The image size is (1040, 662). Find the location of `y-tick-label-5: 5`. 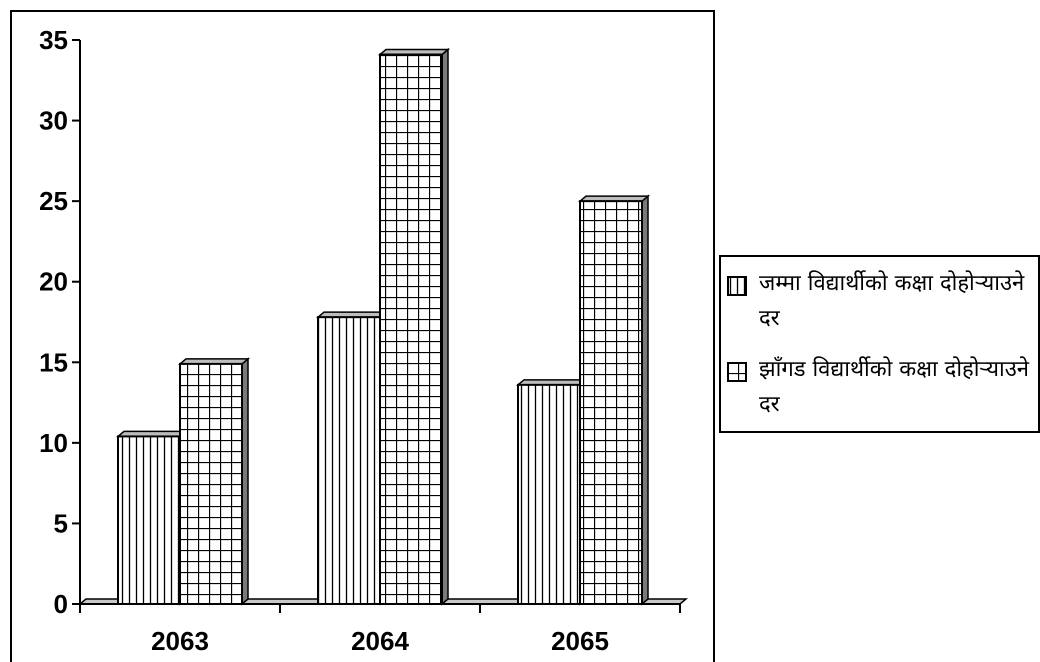

y-tick-label-5: 5 is located at coordinates (61, 523).